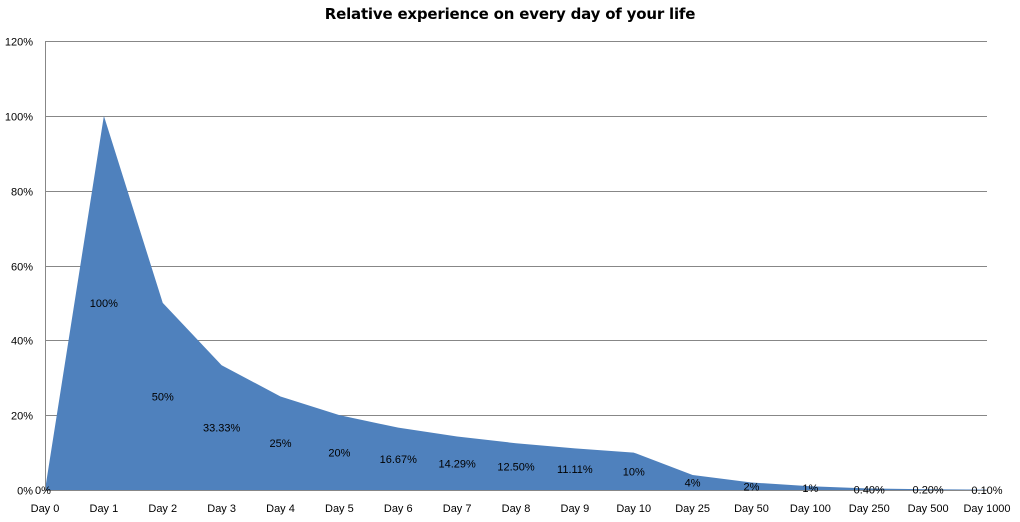  I want to click on y-tick-label: 80%, so click(22, 193).